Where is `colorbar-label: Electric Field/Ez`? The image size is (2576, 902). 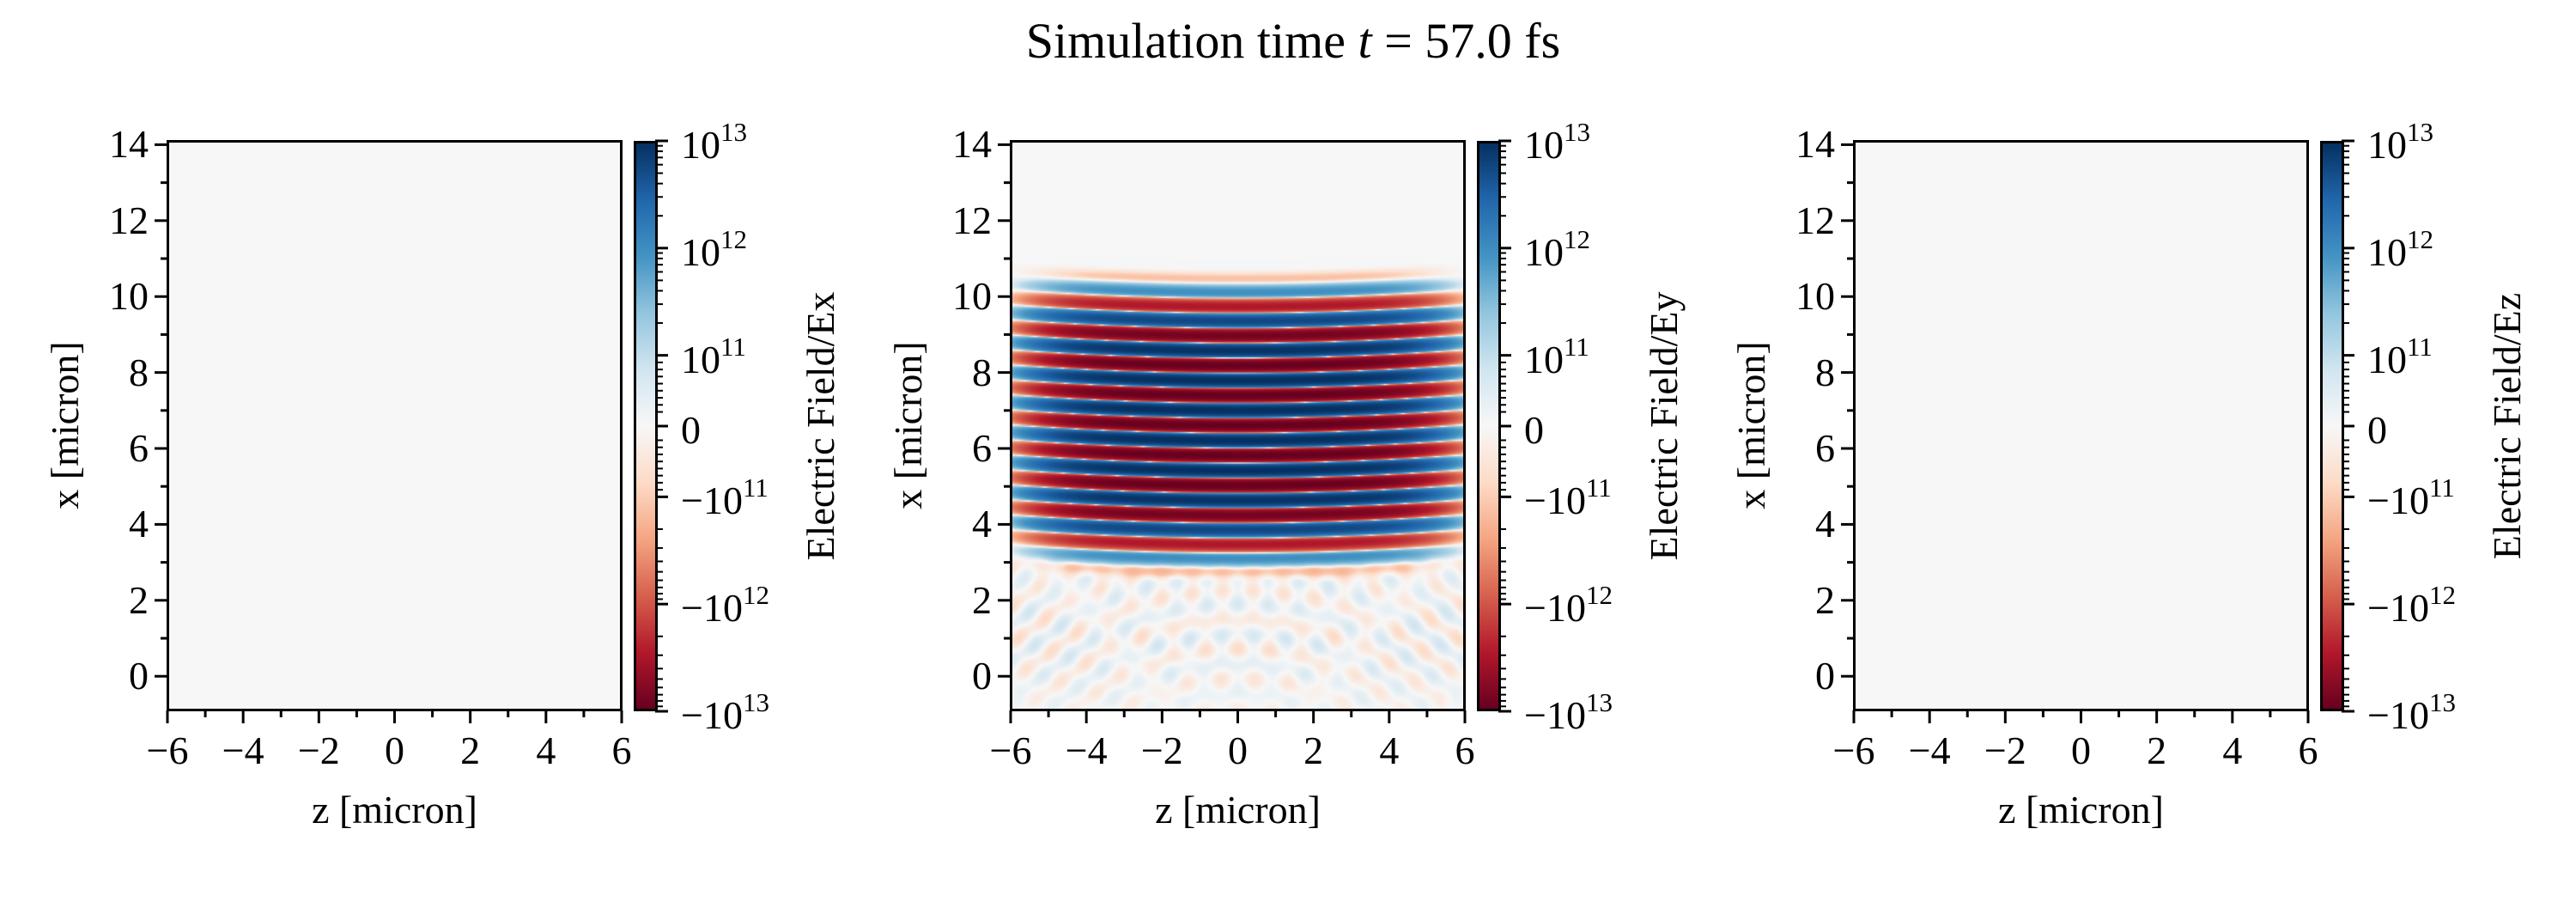 colorbar-label: Electric Field/Ez is located at coordinates (2507, 426).